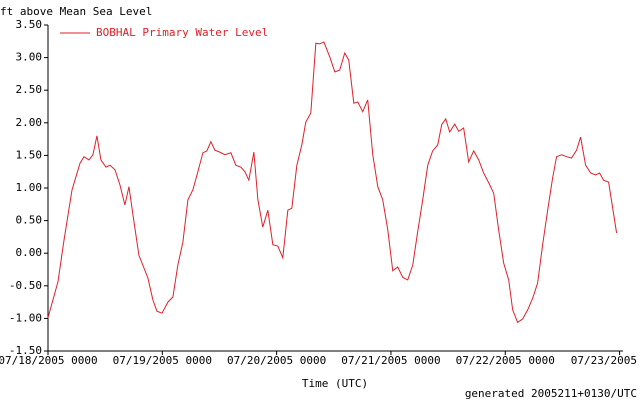  Describe the element at coordinates (25, 285) in the screenshot. I see `y-tick-label: -0.50` at that location.